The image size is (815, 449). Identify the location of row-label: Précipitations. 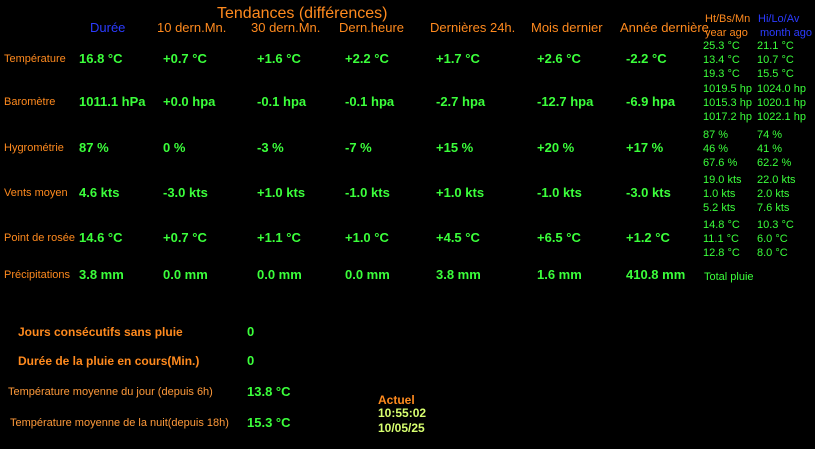
(37, 275).